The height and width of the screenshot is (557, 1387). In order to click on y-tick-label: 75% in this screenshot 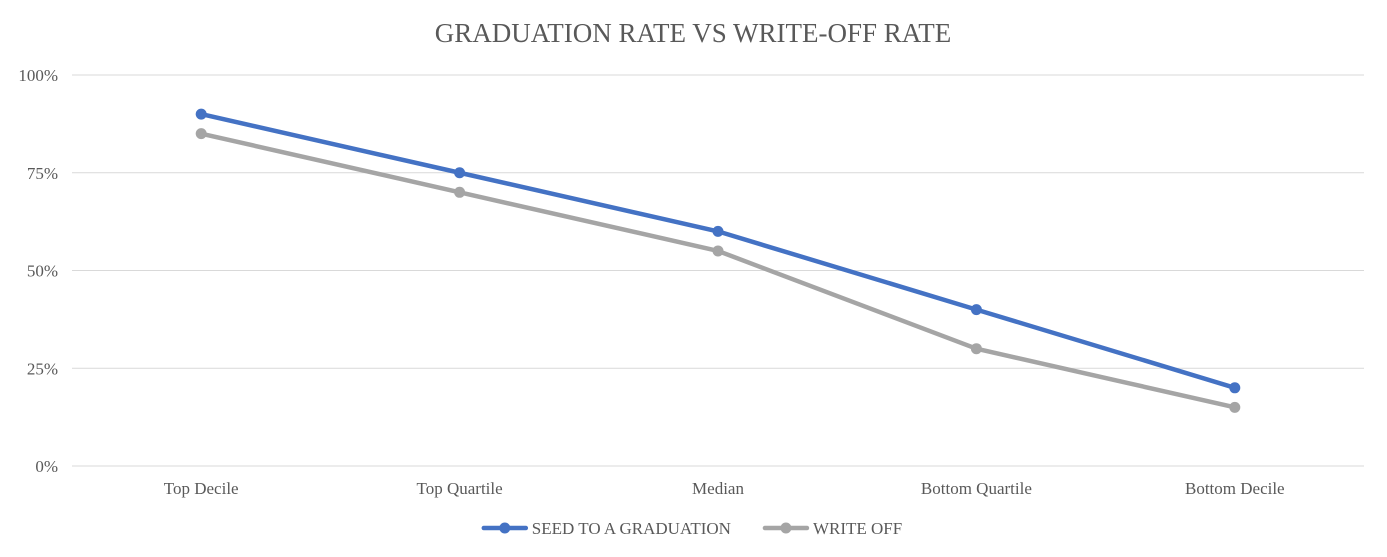, I will do `click(42, 173)`.